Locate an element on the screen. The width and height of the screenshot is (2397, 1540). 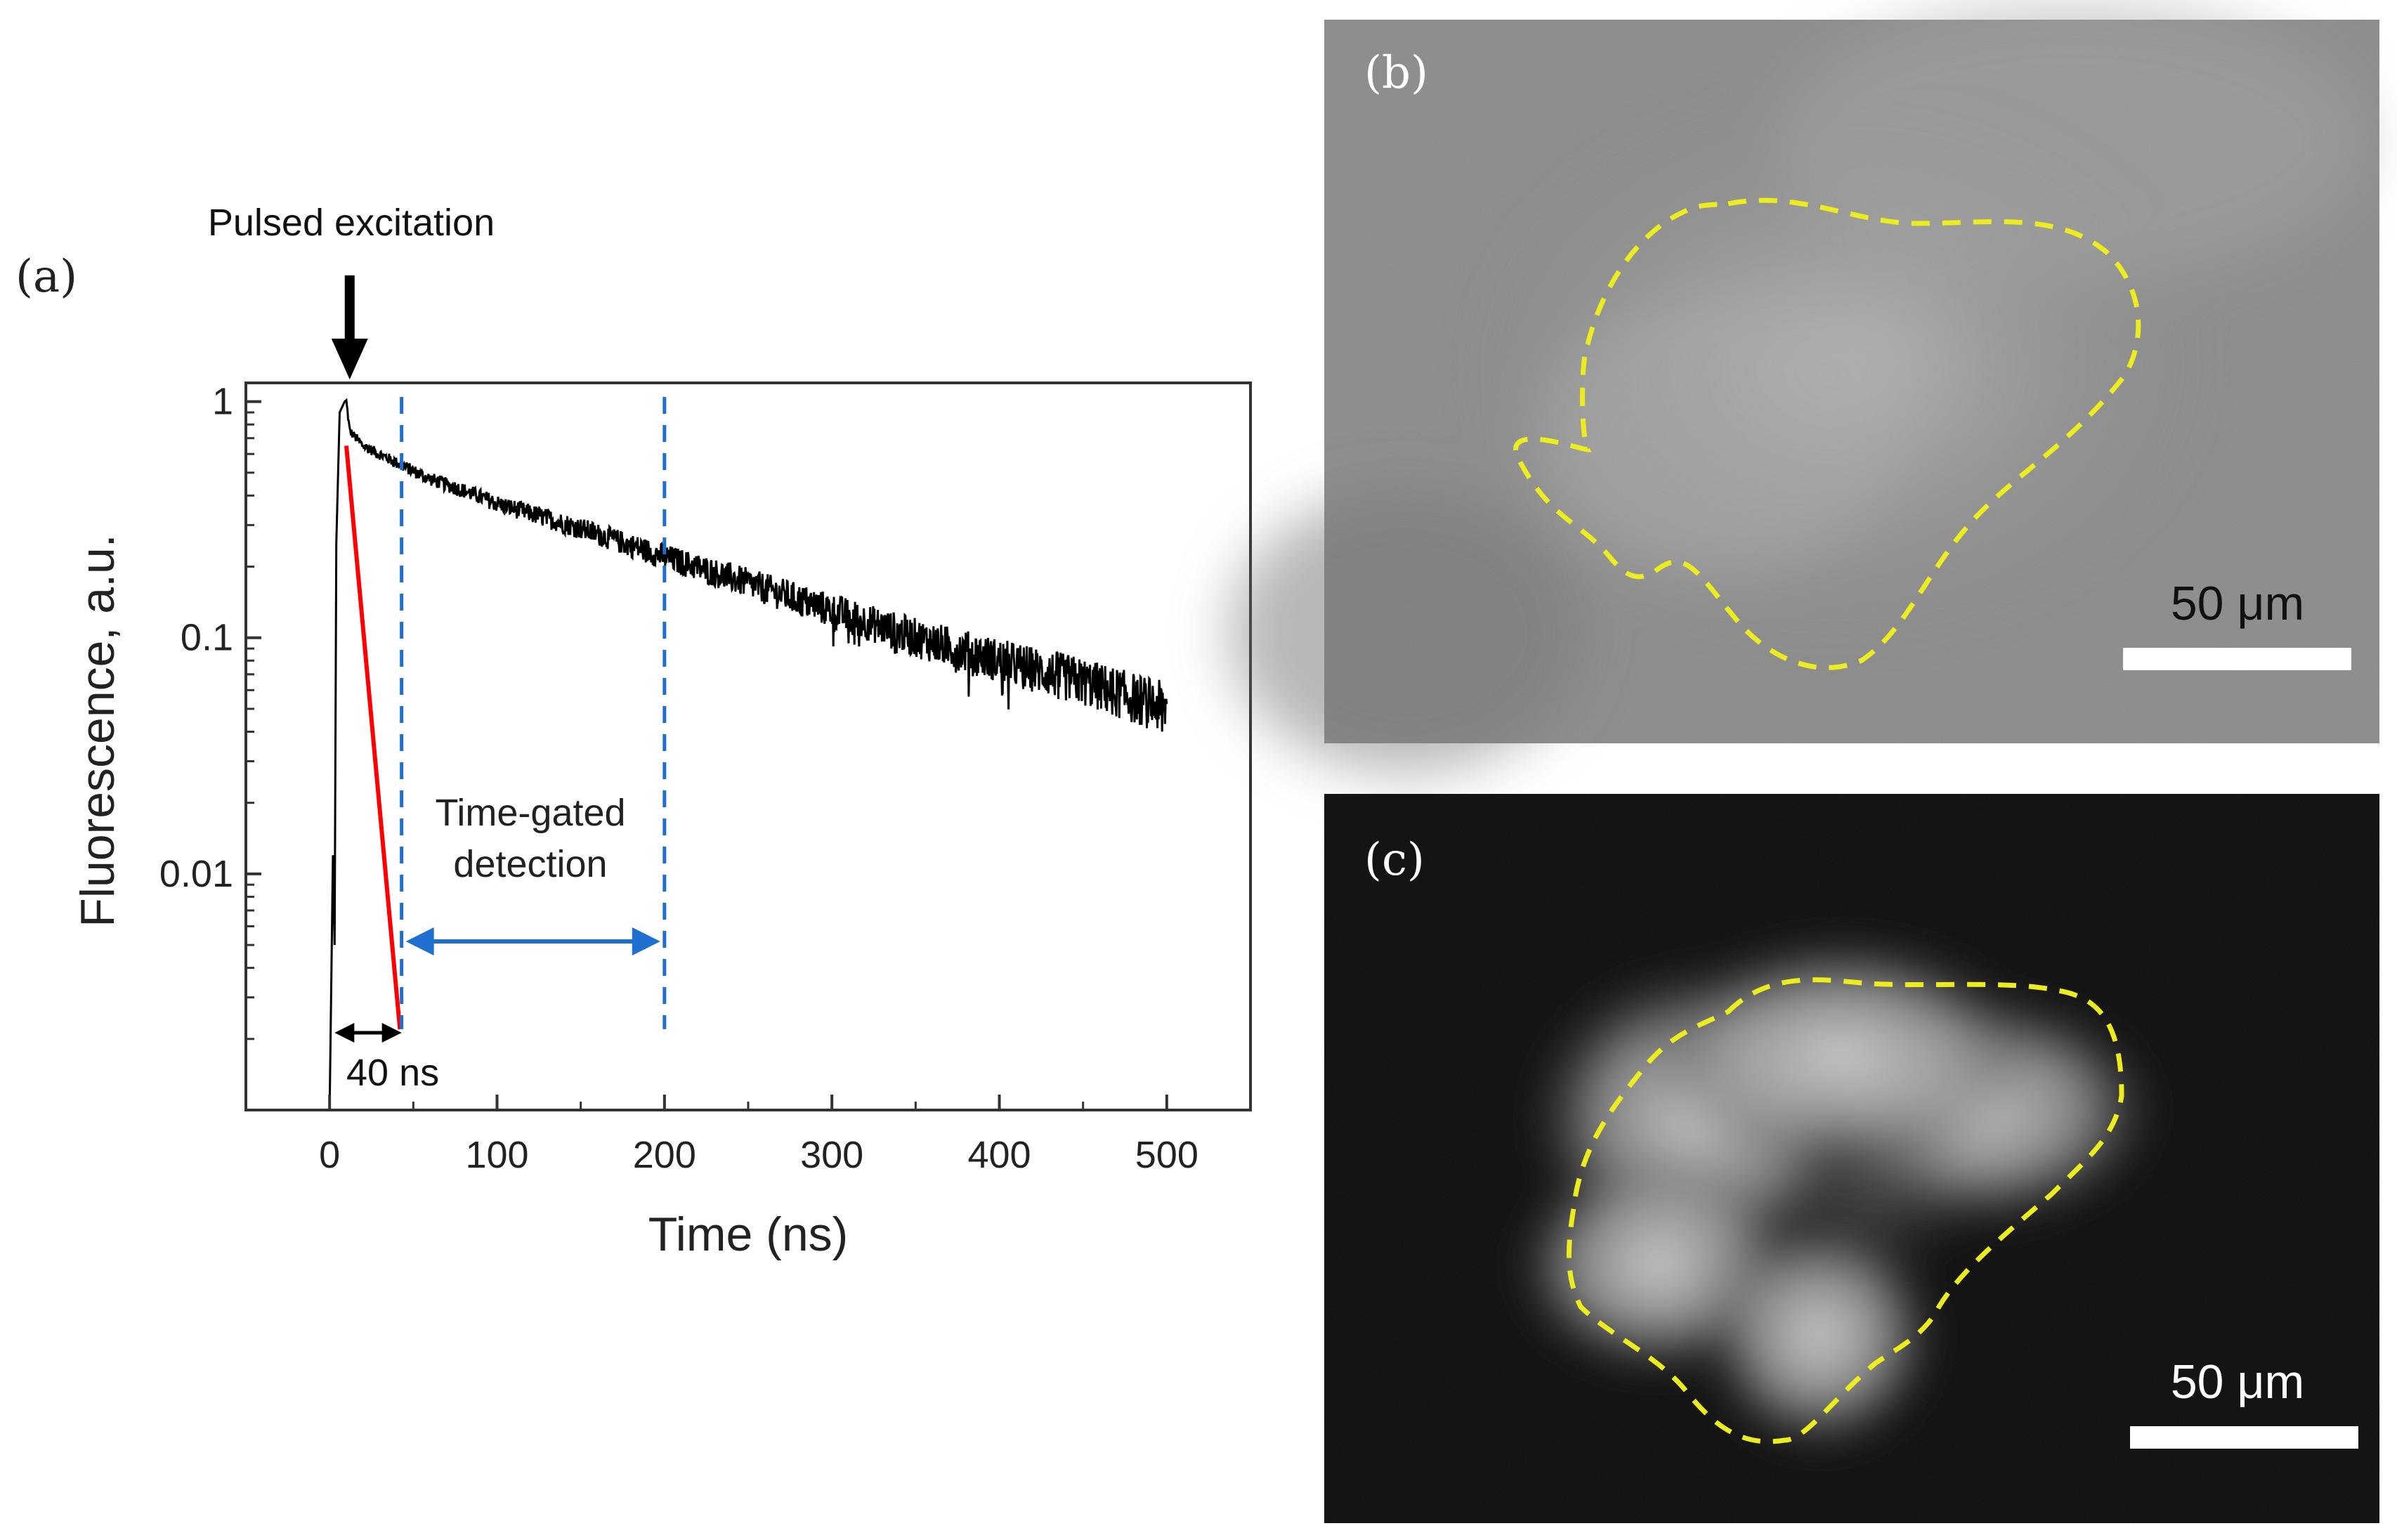
gate-arrow-head-right is located at coordinates (646, 941).